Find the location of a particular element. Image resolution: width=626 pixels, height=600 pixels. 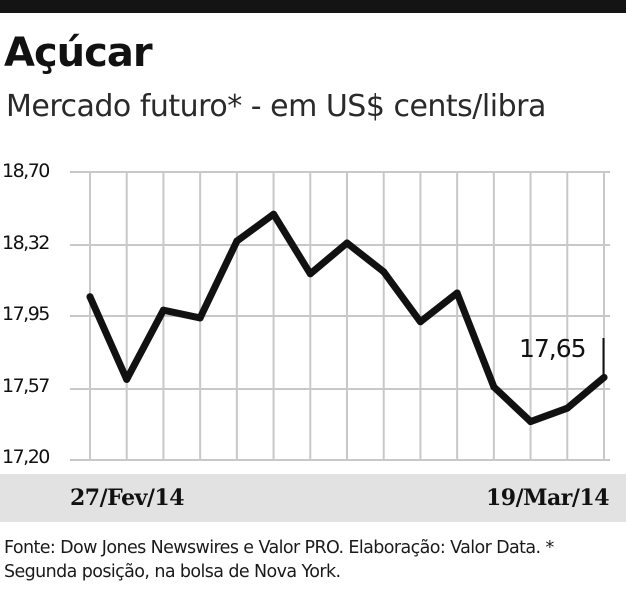

y-tick-label: 18,32 is located at coordinates (26, 243).